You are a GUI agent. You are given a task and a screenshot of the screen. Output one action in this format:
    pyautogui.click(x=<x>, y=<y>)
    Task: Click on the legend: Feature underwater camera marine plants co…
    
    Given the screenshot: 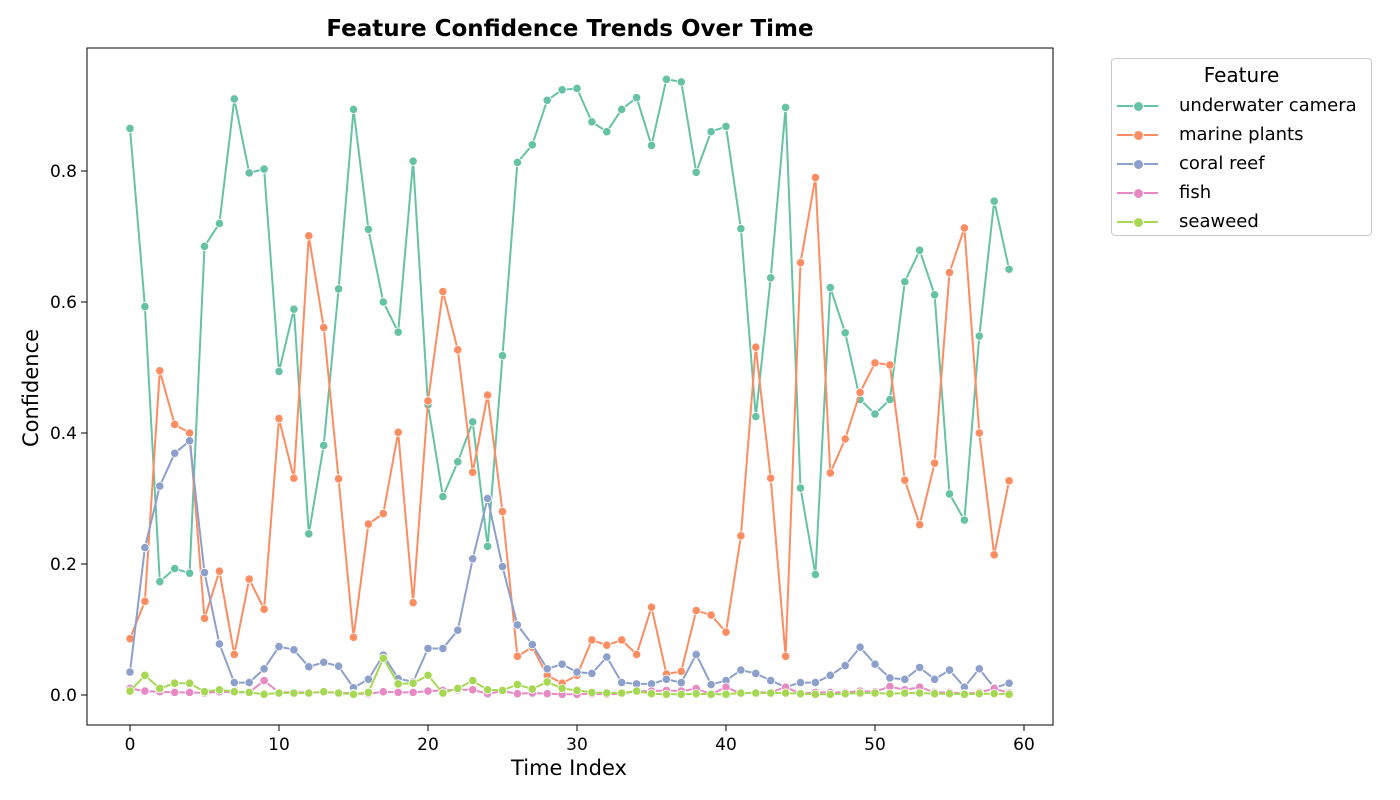 What is the action you would take?
    pyautogui.click(x=1241, y=147)
    